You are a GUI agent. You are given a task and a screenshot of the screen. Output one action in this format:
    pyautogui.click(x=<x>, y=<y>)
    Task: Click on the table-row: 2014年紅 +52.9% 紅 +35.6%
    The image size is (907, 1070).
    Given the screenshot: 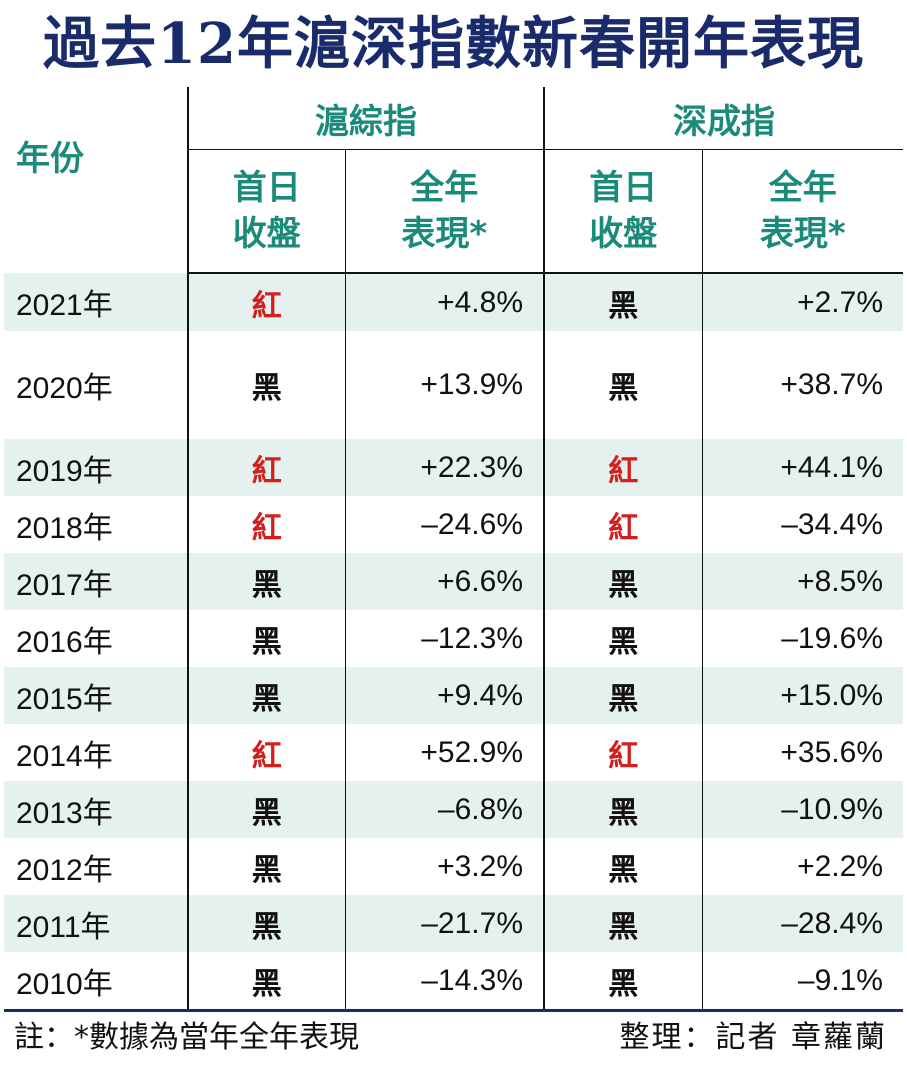 What is the action you would take?
    pyautogui.click(x=453, y=752)
    